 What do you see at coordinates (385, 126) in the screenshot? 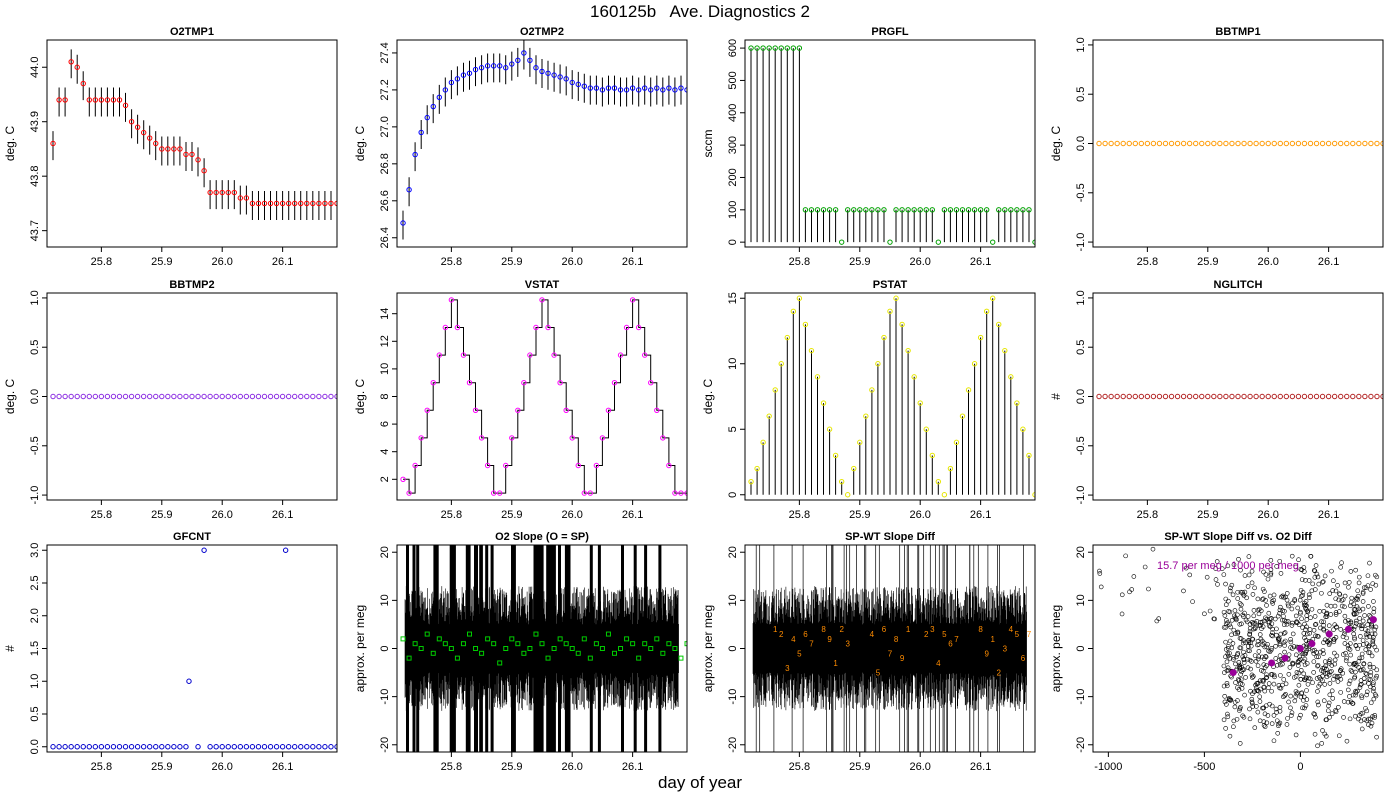
I see `y-tick-label: 27.0` at bounding box center [385, 126].